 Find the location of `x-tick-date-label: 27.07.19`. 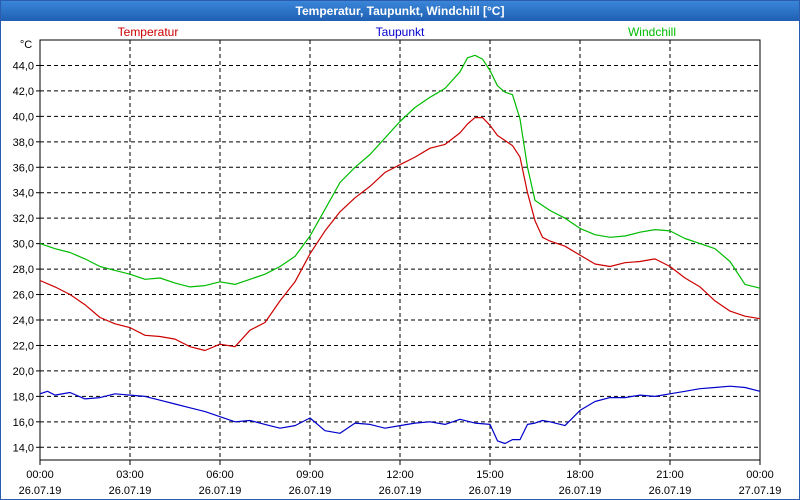

x-tick-date-label: 27.07.19 is located at coordinates (760, 491).